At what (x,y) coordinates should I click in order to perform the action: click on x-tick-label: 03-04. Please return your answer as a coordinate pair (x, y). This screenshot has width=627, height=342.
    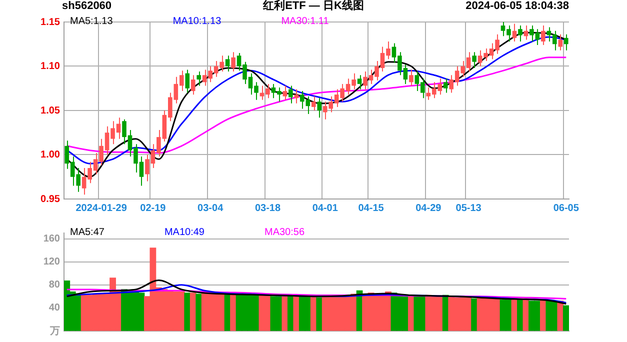
    Looking at the image, I should click on (211, 208).